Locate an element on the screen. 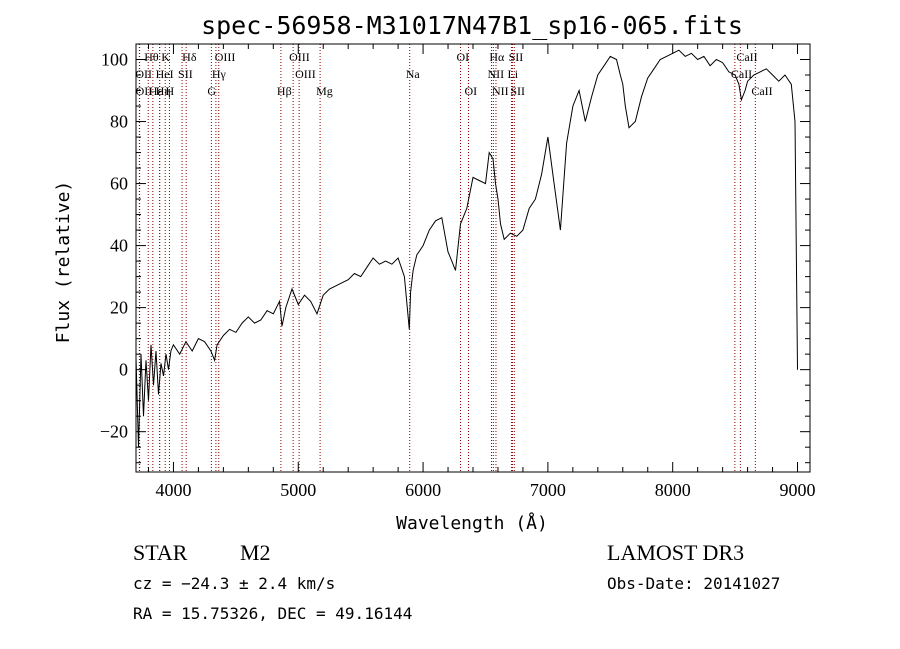  spectral-line-label: K is located at coordinates (165, 57).